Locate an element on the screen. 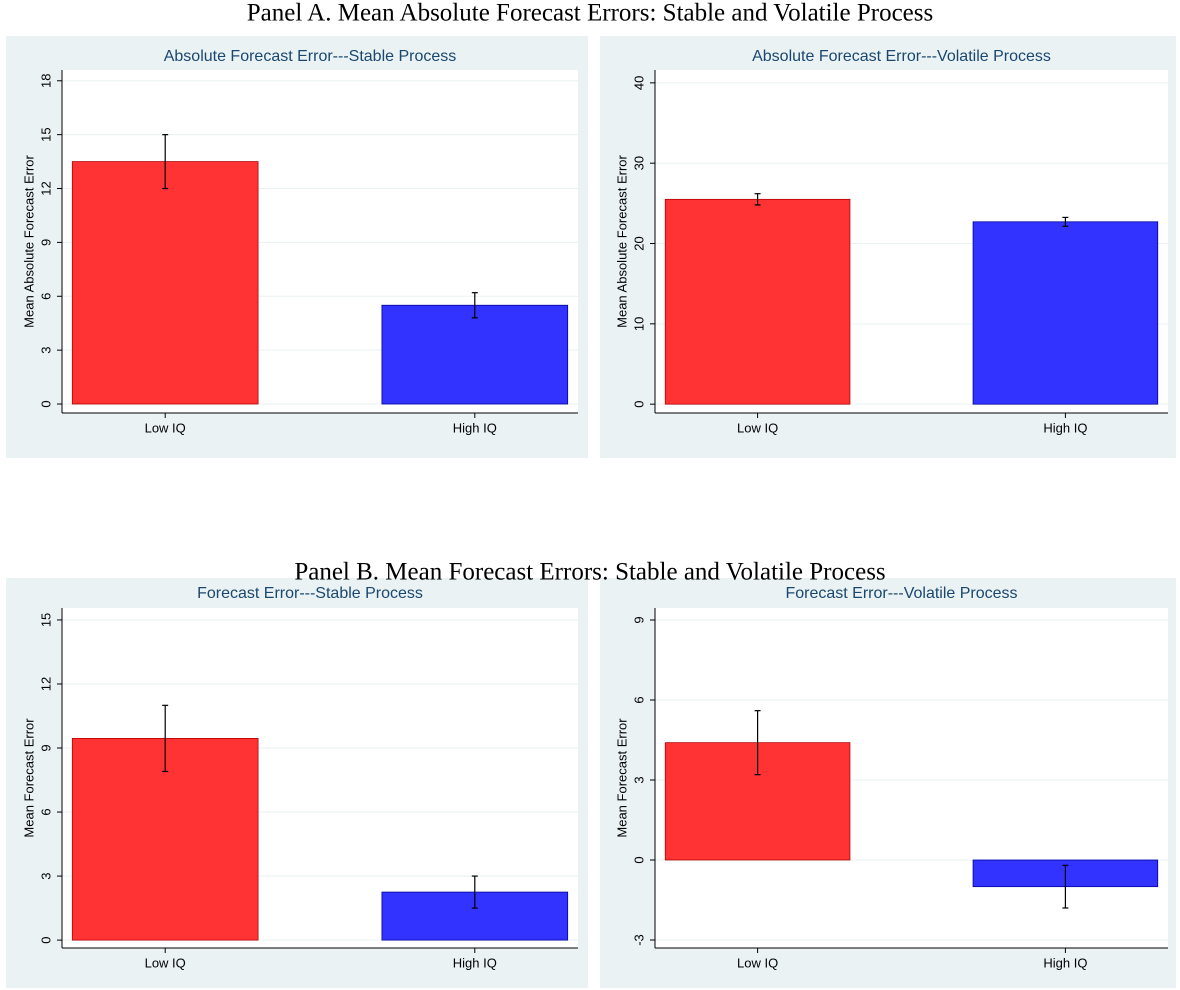  y-tick-label: 20 is located at coordinates (638, 243).